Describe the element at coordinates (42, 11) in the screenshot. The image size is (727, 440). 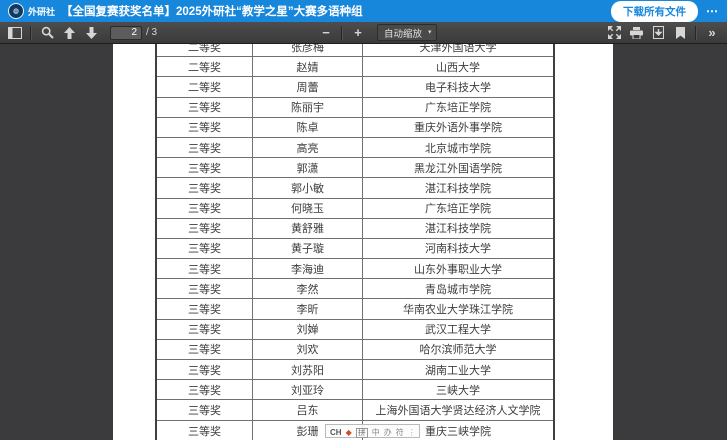
I see `brand-name: 外研社` at that location.